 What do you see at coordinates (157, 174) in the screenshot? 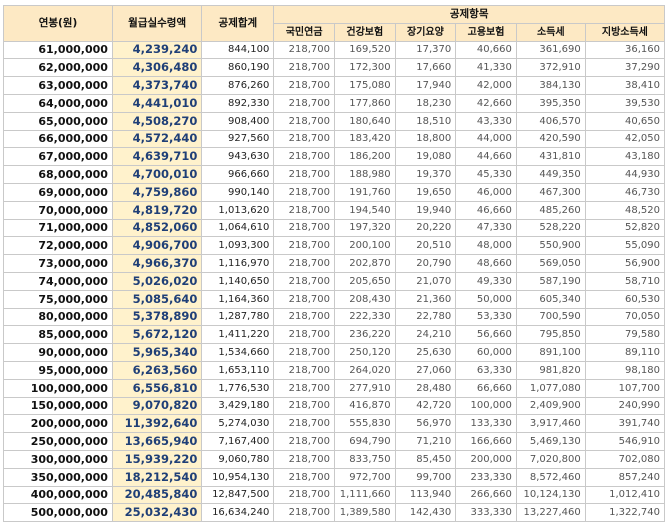
I see `net-monthly-cell: 4,700,010` at bounding box center [157, 174].